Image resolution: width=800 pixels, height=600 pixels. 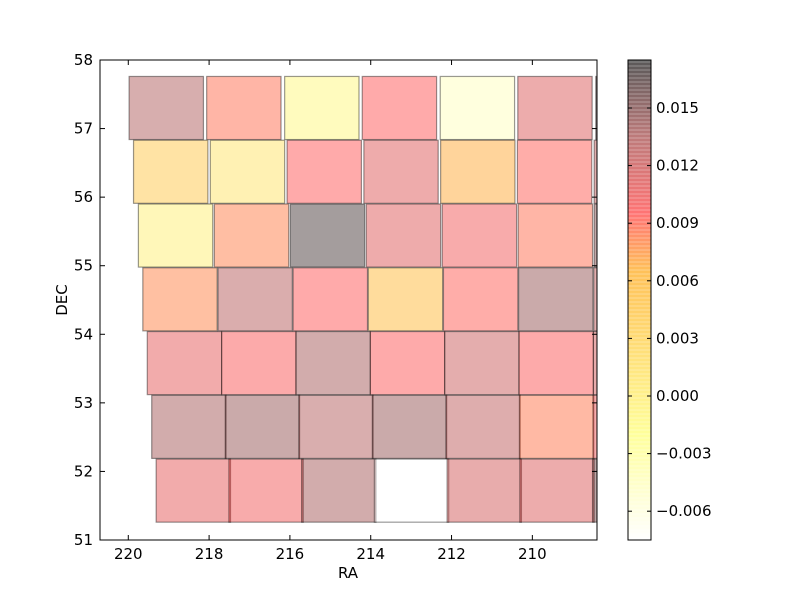 What do you see at coordinates (684, 454) in the screenshot?
I see `colorbar-tick-label: −0.003` at bounding box center [684, 454].